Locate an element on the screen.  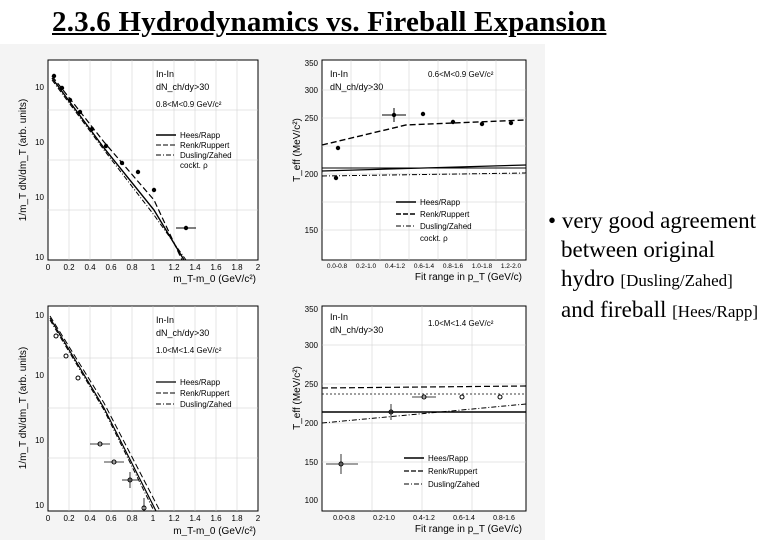
bullet-line-2: between original is located at coordinates (638, 249).